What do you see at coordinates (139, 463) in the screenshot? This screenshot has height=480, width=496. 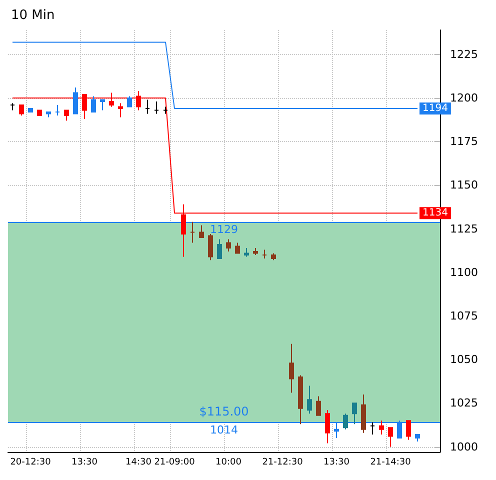 I see `x-tick-label: 14:30` at bounding box center [139, 463].